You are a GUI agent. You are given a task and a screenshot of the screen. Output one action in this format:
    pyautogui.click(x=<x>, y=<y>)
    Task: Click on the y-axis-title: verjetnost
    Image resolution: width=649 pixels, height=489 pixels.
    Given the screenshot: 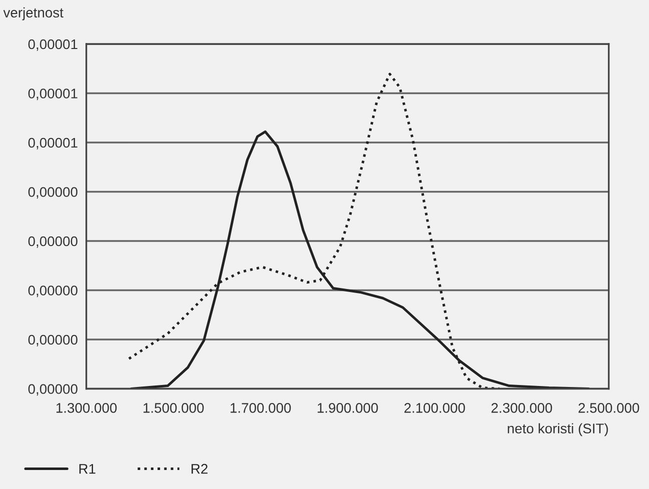 What is the action you would take?
    pyautogui.click(x=33, y=13)
    